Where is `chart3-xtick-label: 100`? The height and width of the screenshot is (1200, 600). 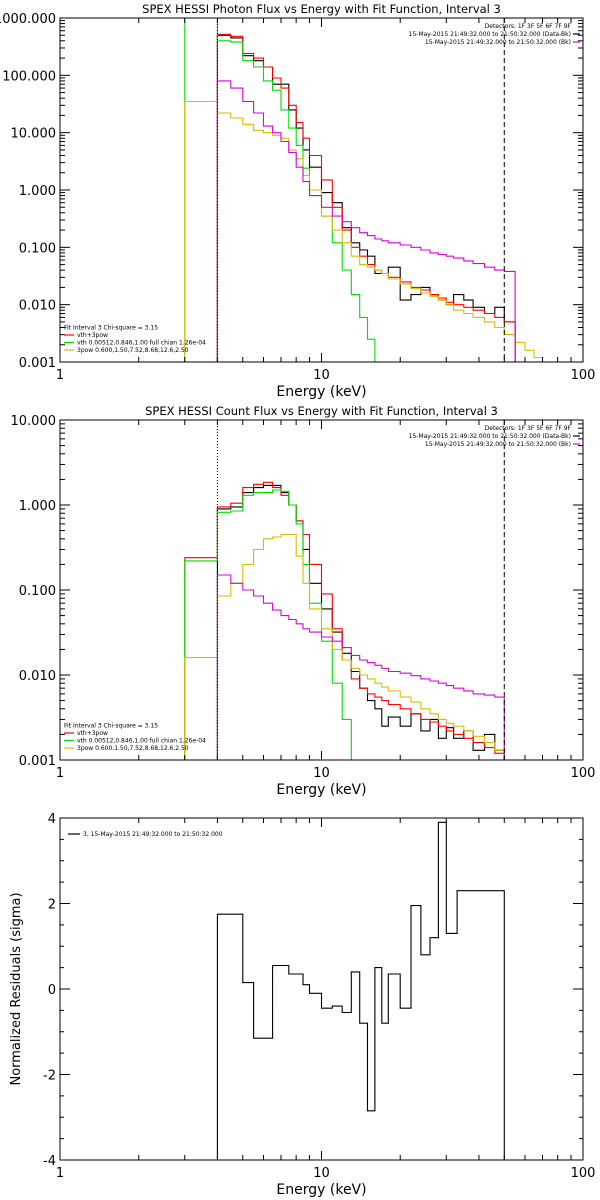
chart3-xtick-label: 100 is located at coordinates (583, 1173).